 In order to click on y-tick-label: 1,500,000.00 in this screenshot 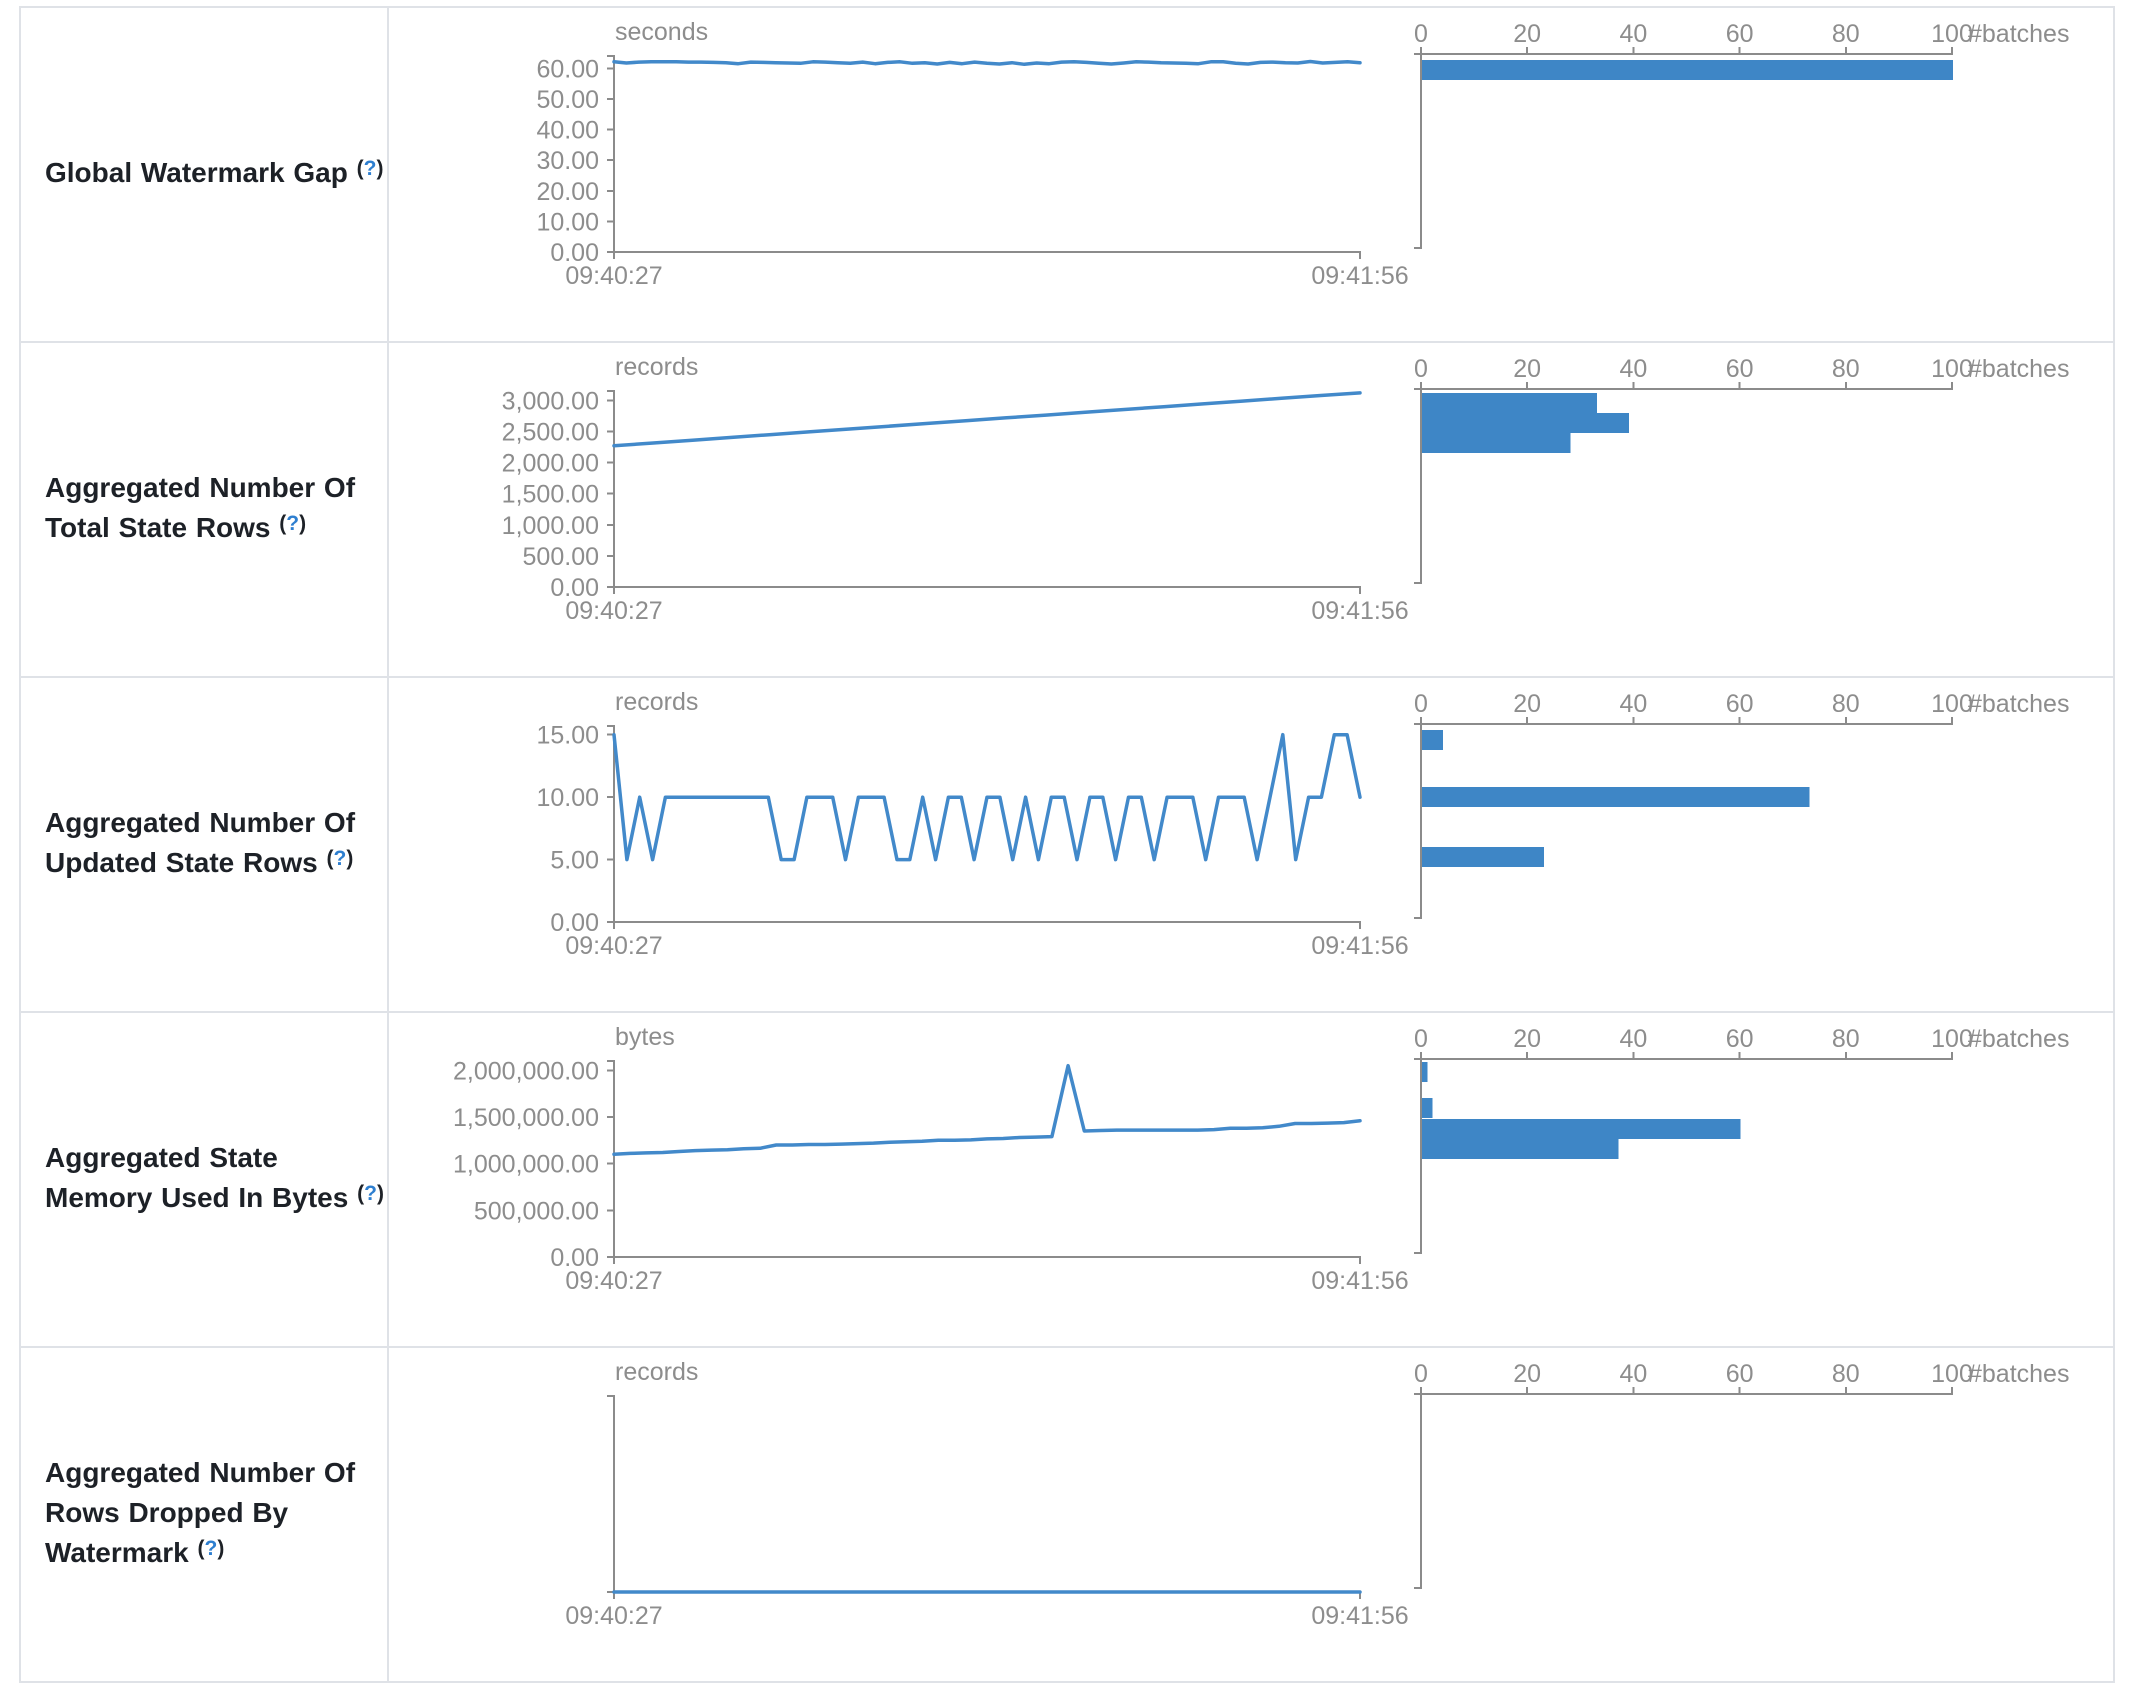, I will do `click(526, 1118)`.